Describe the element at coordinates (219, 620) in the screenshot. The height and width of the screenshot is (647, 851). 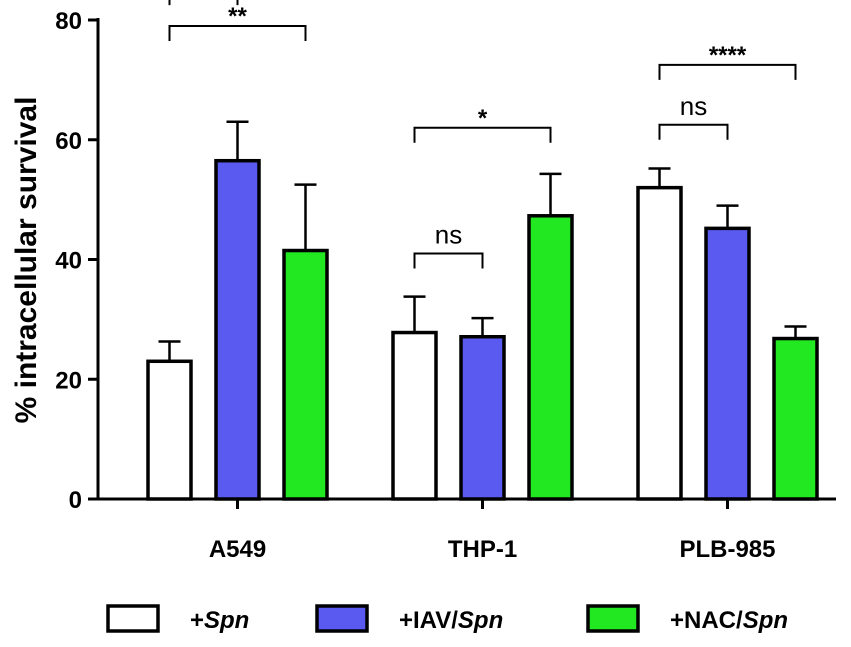
I see `legend-label: +Spn` at that location.